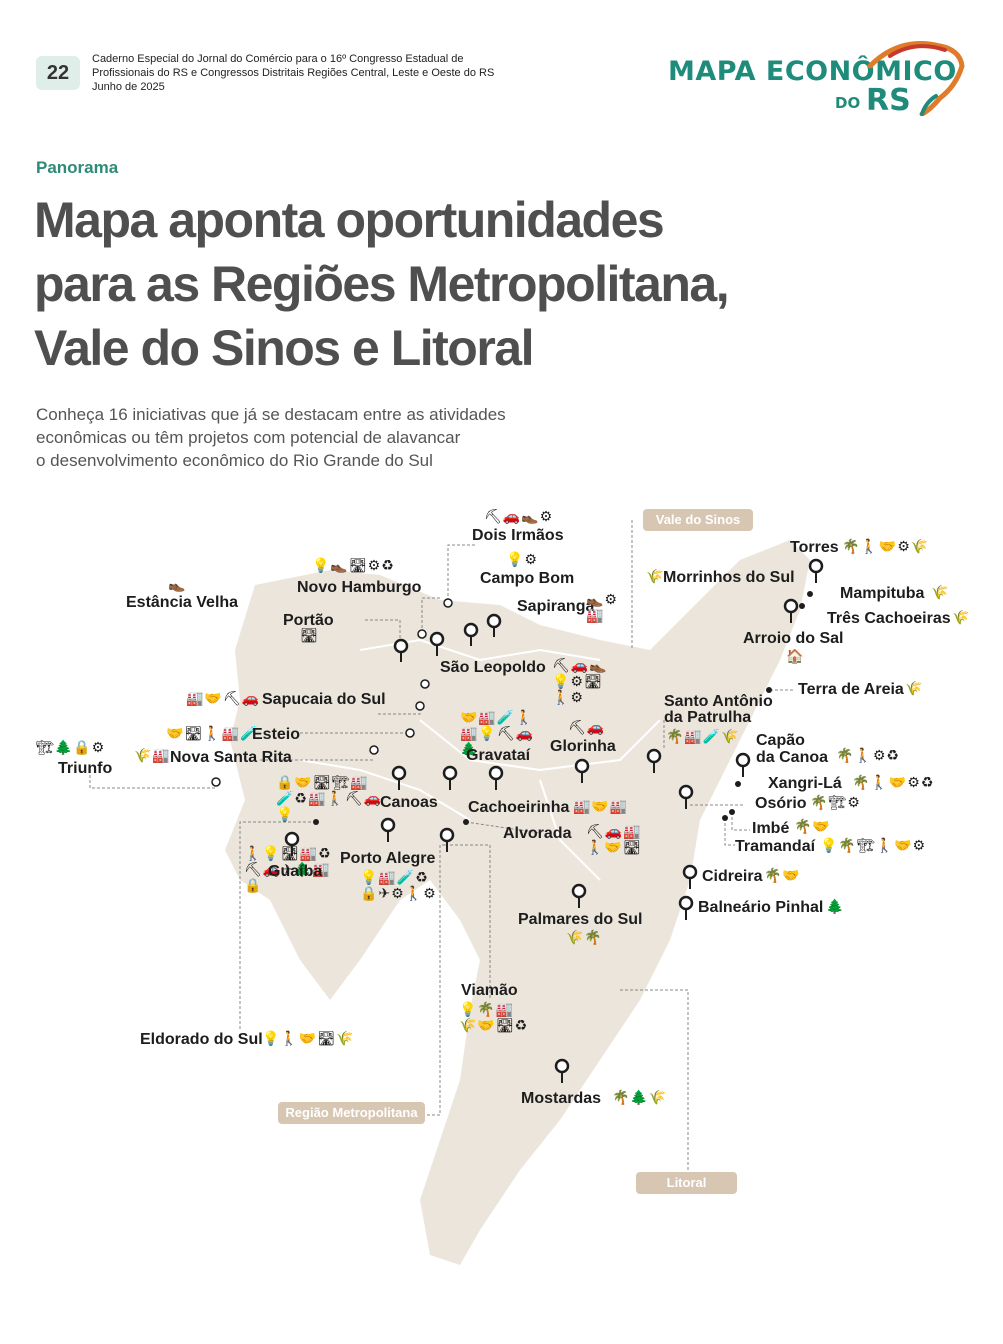 The image size is (1003, 1344). Describe the element at coordinates (781, 803) in the screenshot. I see `city-osorio: Osório` at that location.